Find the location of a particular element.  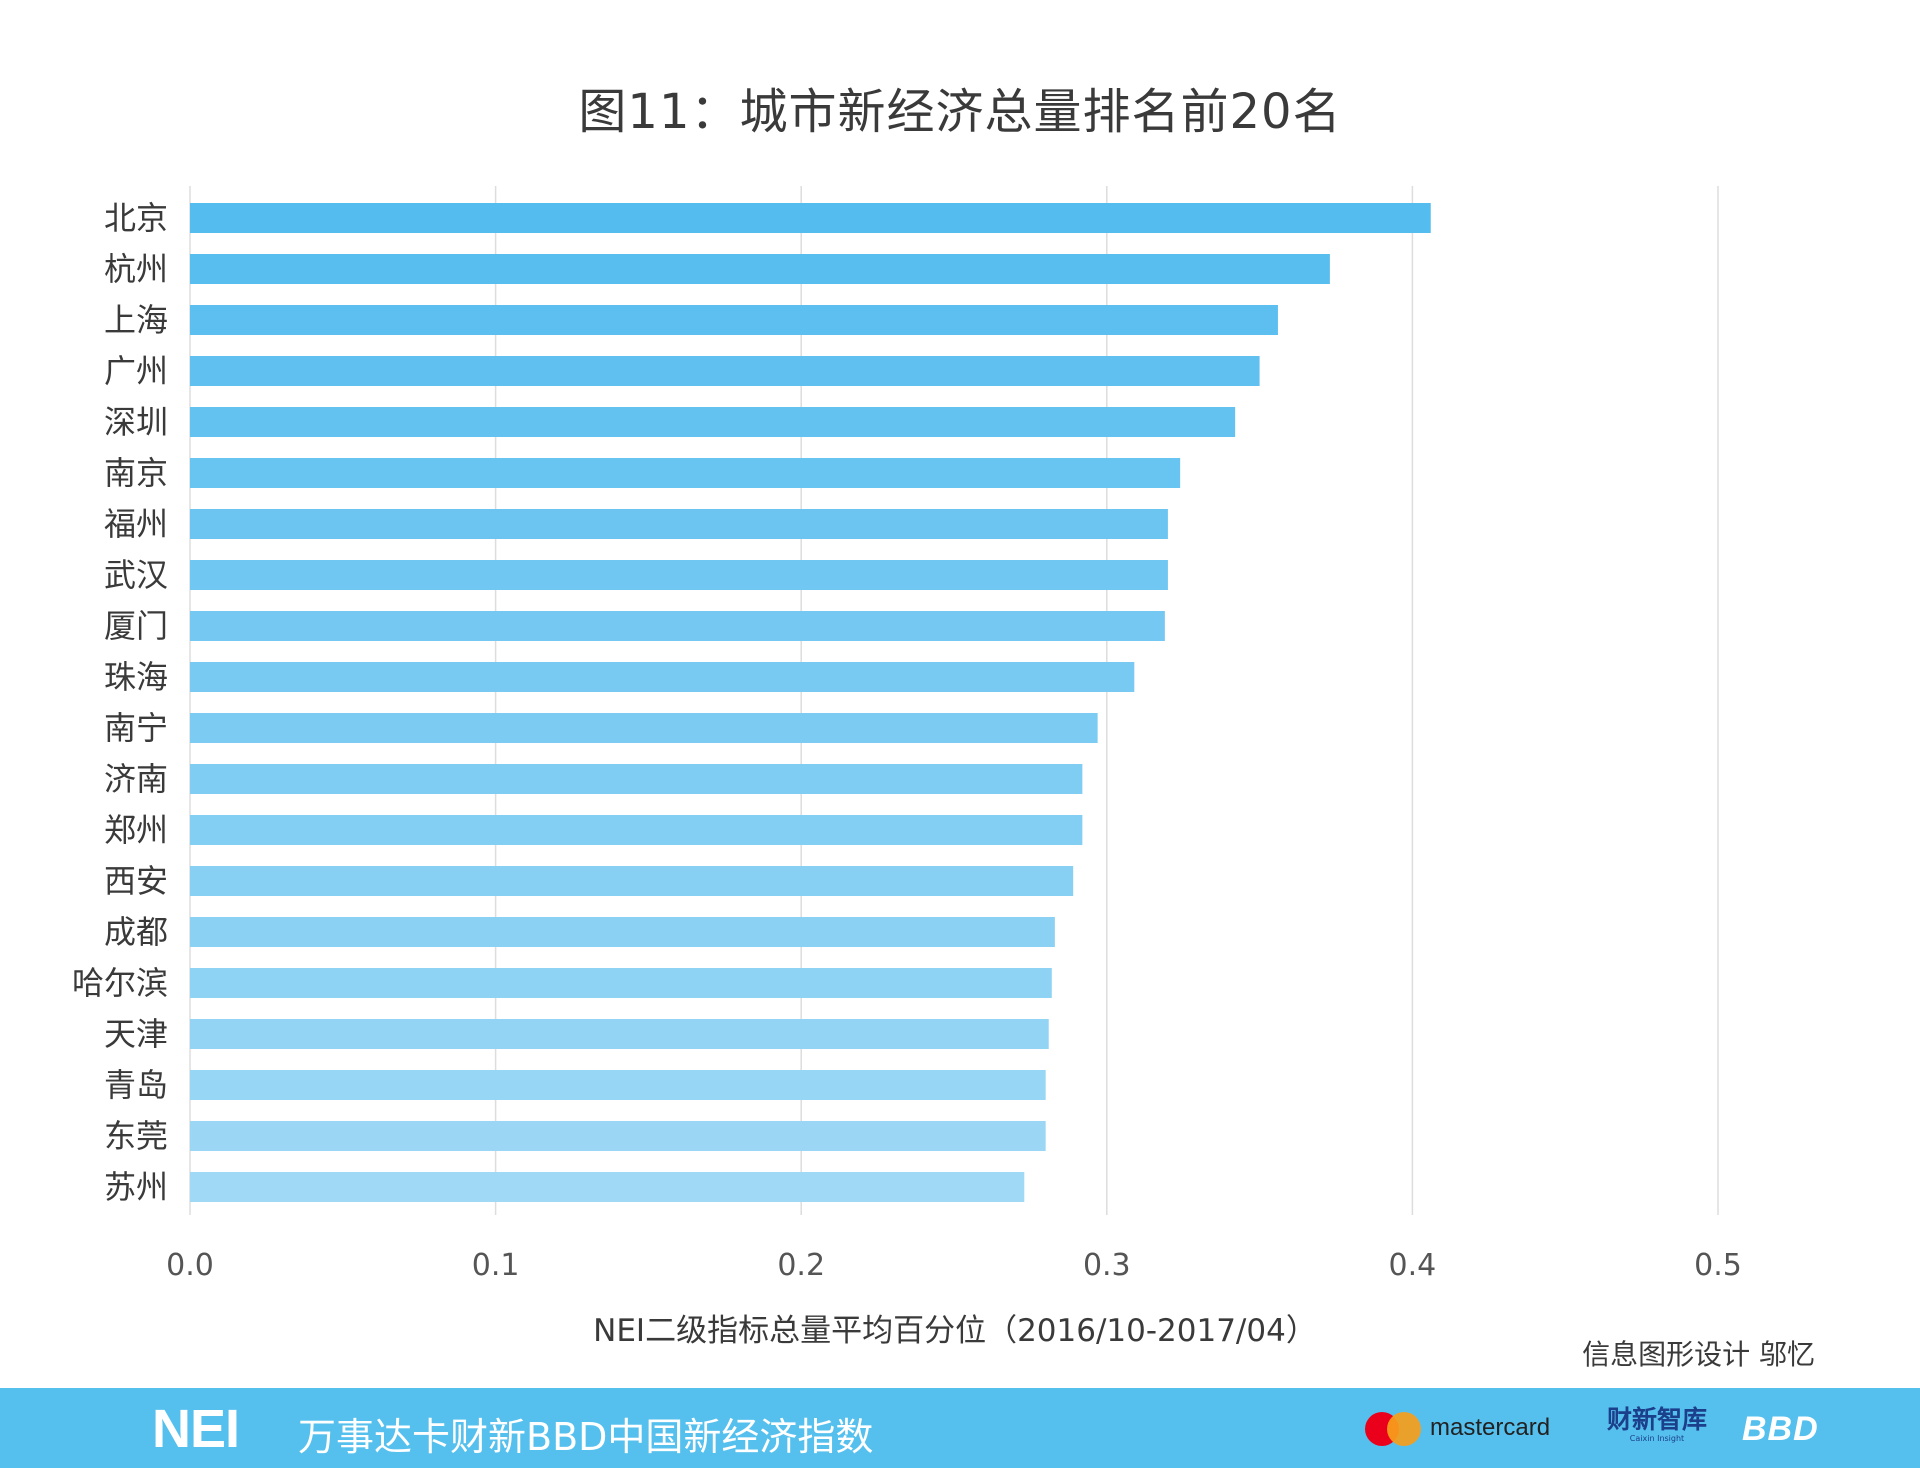

category-label: 西安 is located at coordinates (136, 881).